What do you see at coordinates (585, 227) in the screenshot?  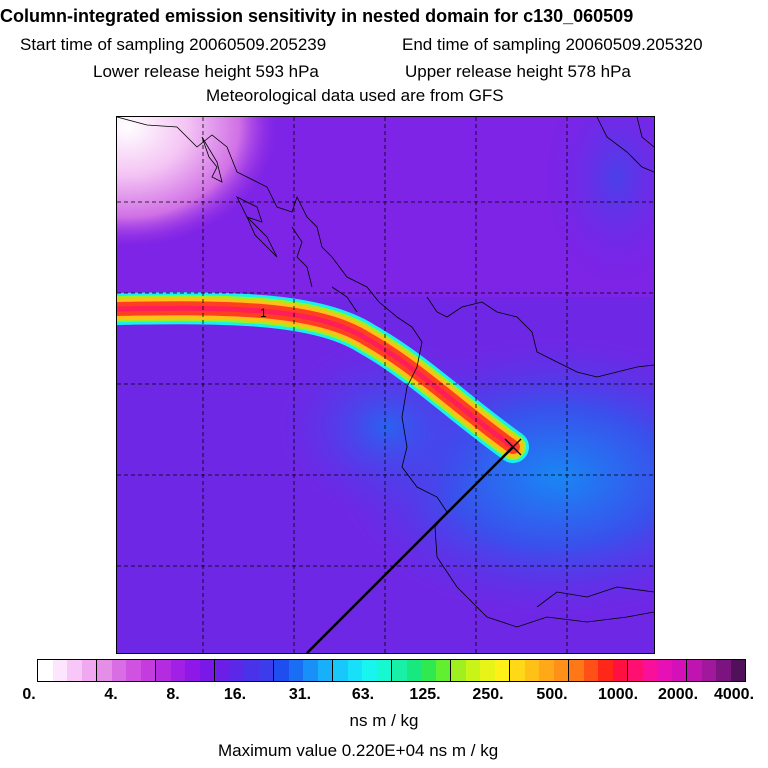 I see `blue-field-northeast` at bounding box center [585, 227].